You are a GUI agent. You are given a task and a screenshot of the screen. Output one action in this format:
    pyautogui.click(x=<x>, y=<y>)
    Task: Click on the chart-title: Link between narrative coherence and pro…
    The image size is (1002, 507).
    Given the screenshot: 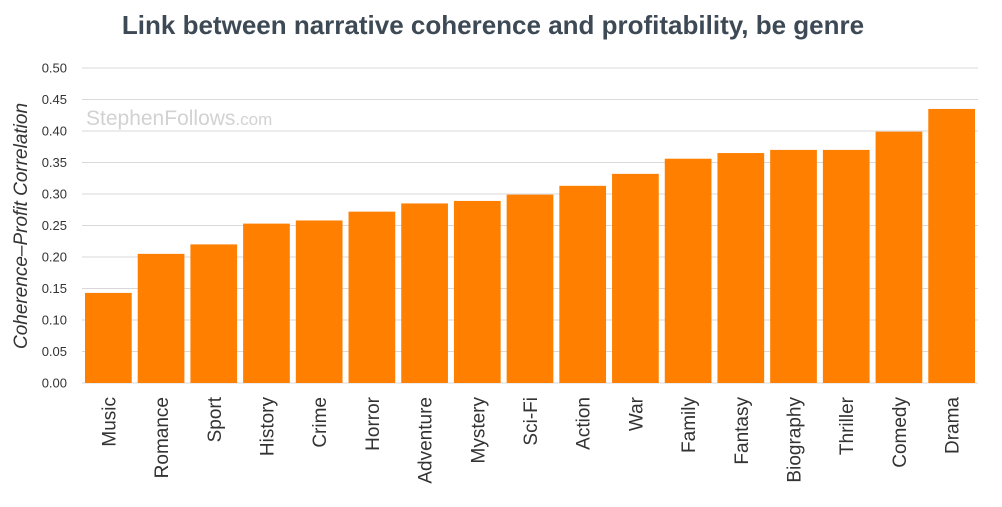 What is the action you would take?
    pyautogui.click(x=493, y=25)
    